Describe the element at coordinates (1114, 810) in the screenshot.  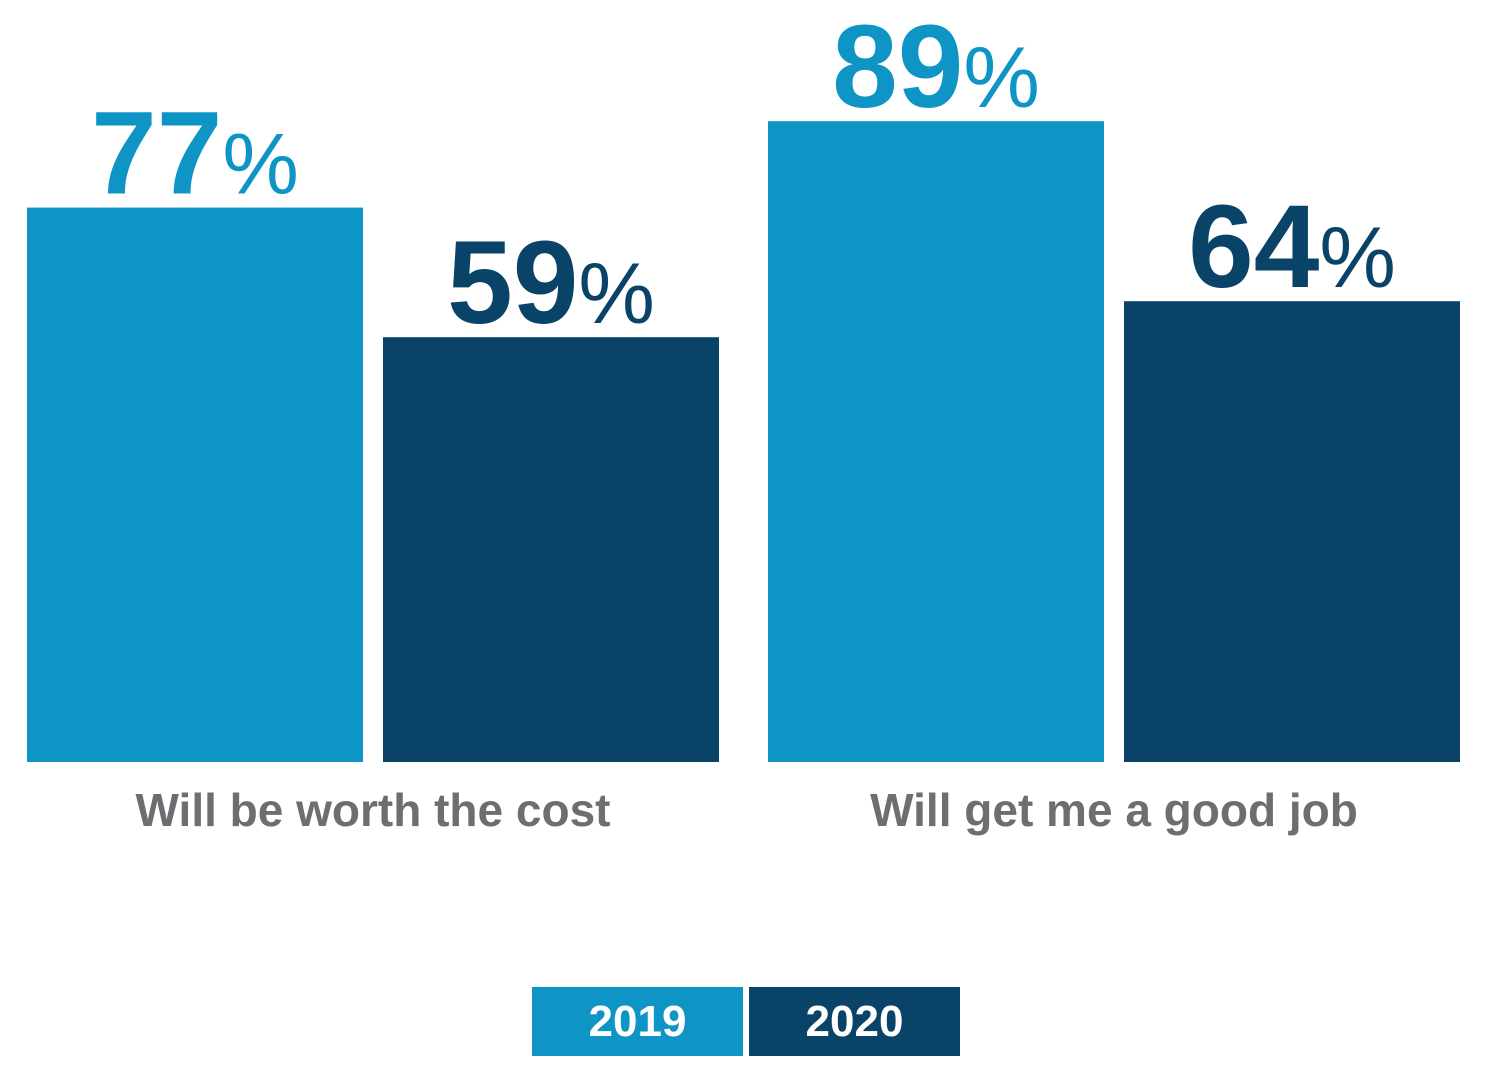
I see `category-label-2: Will get me a good job` at that location.